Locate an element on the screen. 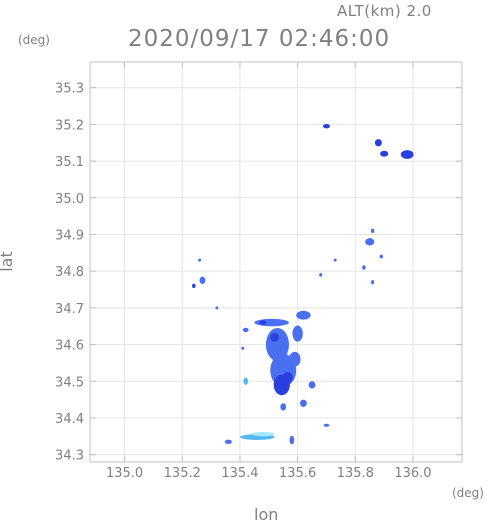 This screenshot has width=491, height=524. x-tick-label: 135.4 is located at coordinates (239, 473).